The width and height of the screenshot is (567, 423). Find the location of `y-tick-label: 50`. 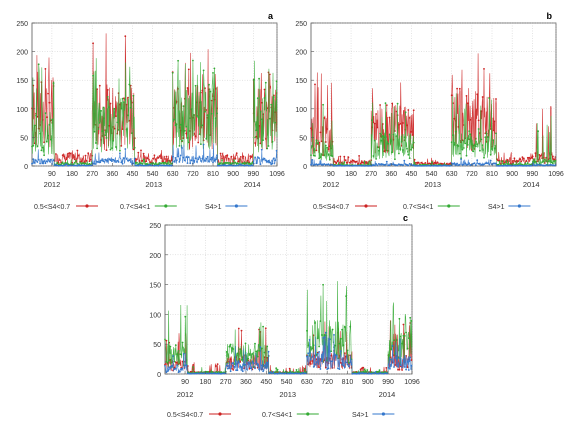

y-tick-label: 50 is located at coordinates (303, 138).